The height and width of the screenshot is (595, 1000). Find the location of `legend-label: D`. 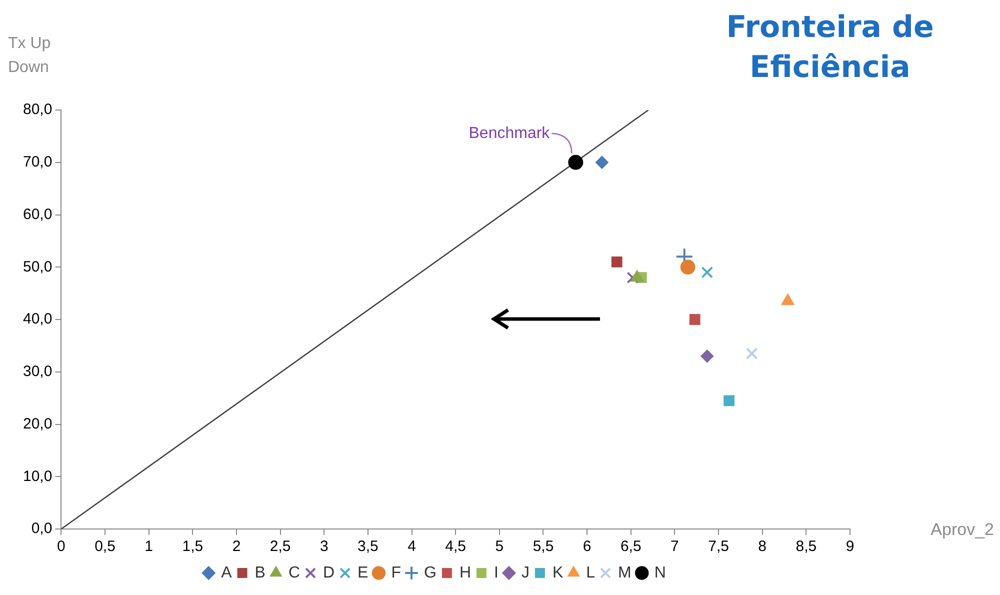

legend-label: D is located at coordinates (329, 573).